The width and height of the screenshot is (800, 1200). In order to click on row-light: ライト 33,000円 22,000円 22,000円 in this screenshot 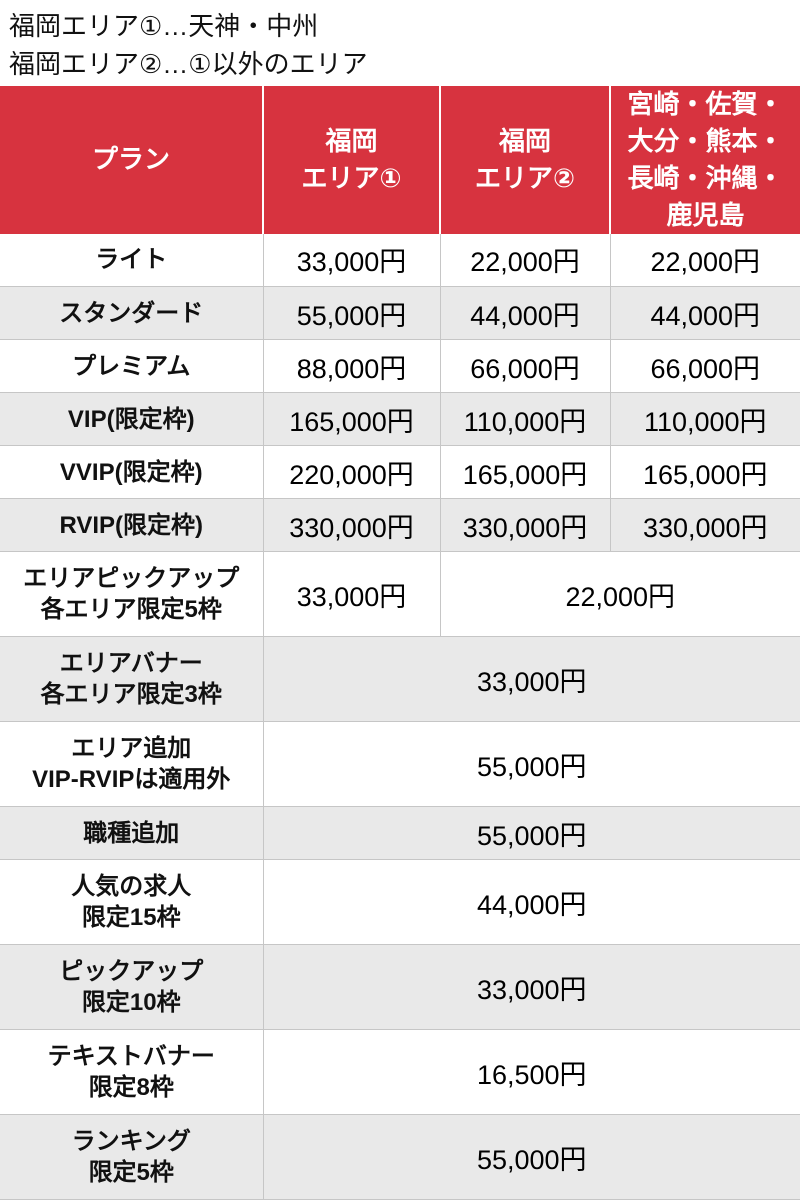, I will do `click(400, 260)`.